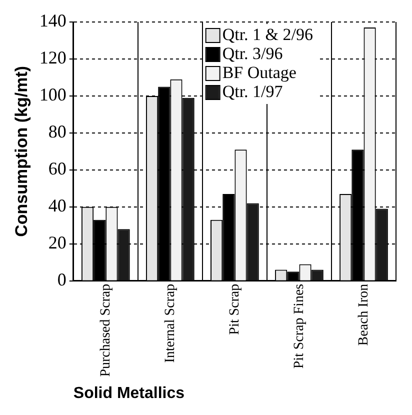 The image size is (412, 415). What do you see at coordinates (259, 72) in the screenshot?
I see `legend-label: BF Outage` at bounding box center [259, 72].